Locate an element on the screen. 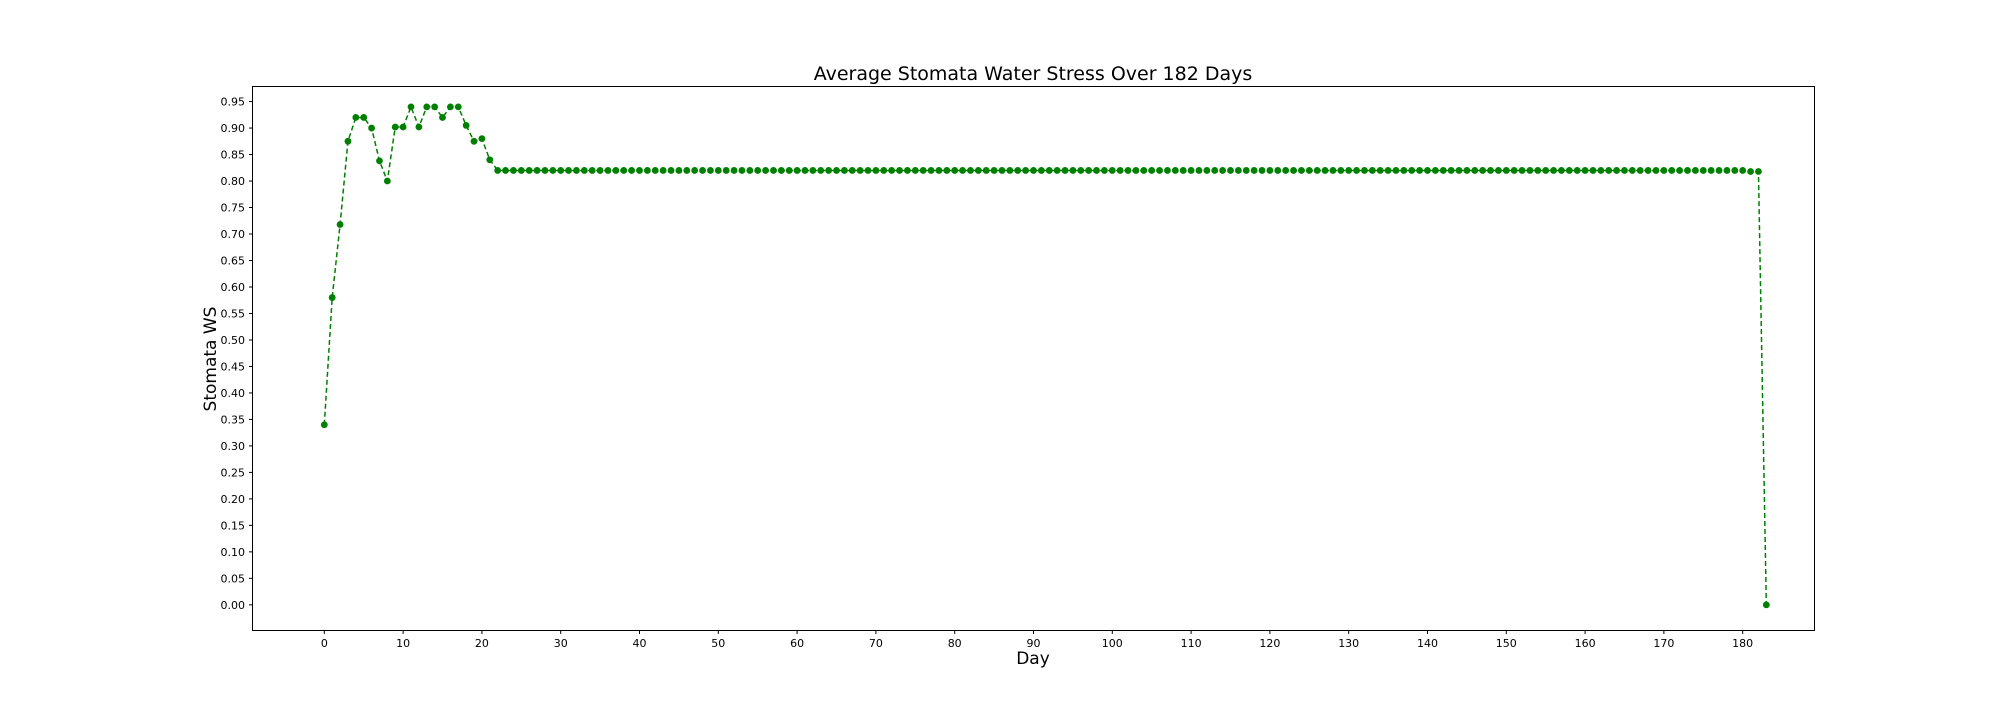 Image resolution: width=2016 pixels, height=720 pixels. y-tick-label: 0.00 is located at coordinates (233, 605).